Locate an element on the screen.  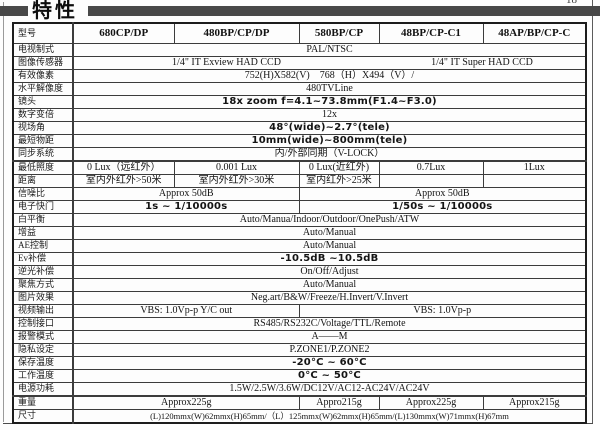
table-row: 镜头 18x zoom f=4.1~73.8mm(F1.4~F3.0) is located at coordinates (299, 102).